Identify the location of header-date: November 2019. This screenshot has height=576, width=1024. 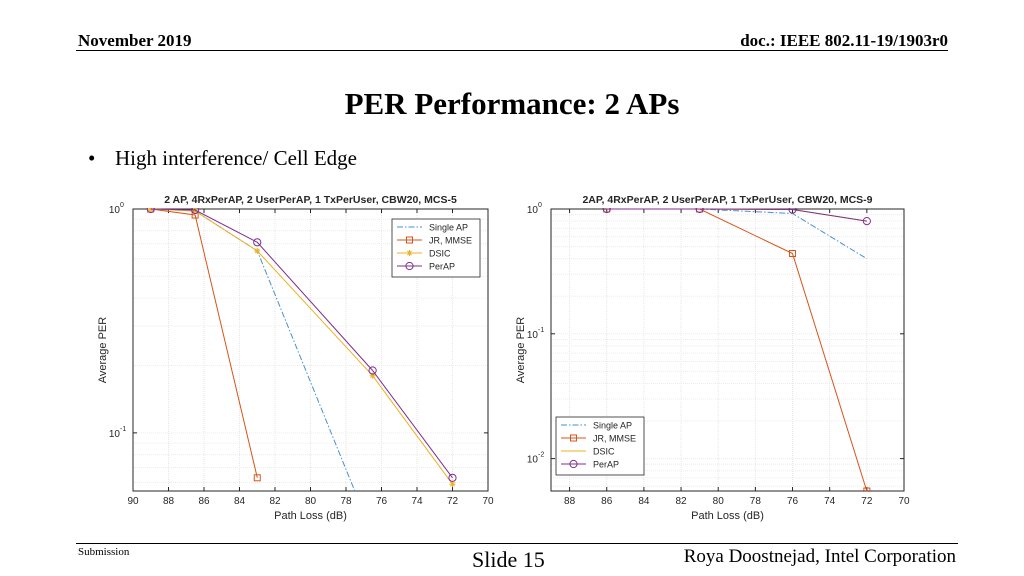
(135, 40).